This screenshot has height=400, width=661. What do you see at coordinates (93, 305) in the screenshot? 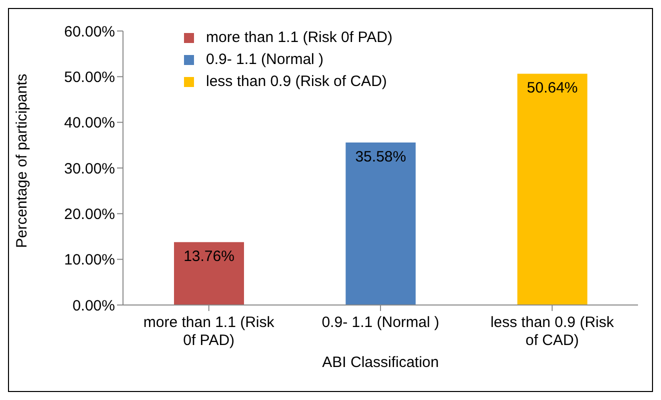
I see `y-tick-label: 0.00%` at bounding box center [93, 305].